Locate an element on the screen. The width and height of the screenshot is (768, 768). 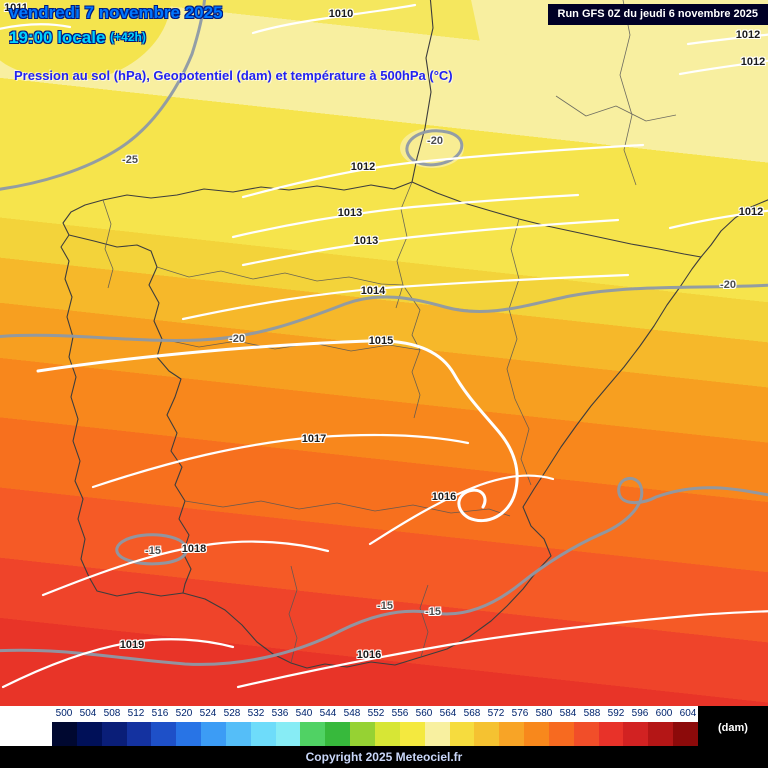
legend-value: 544 is located at coordinates (328, 713).